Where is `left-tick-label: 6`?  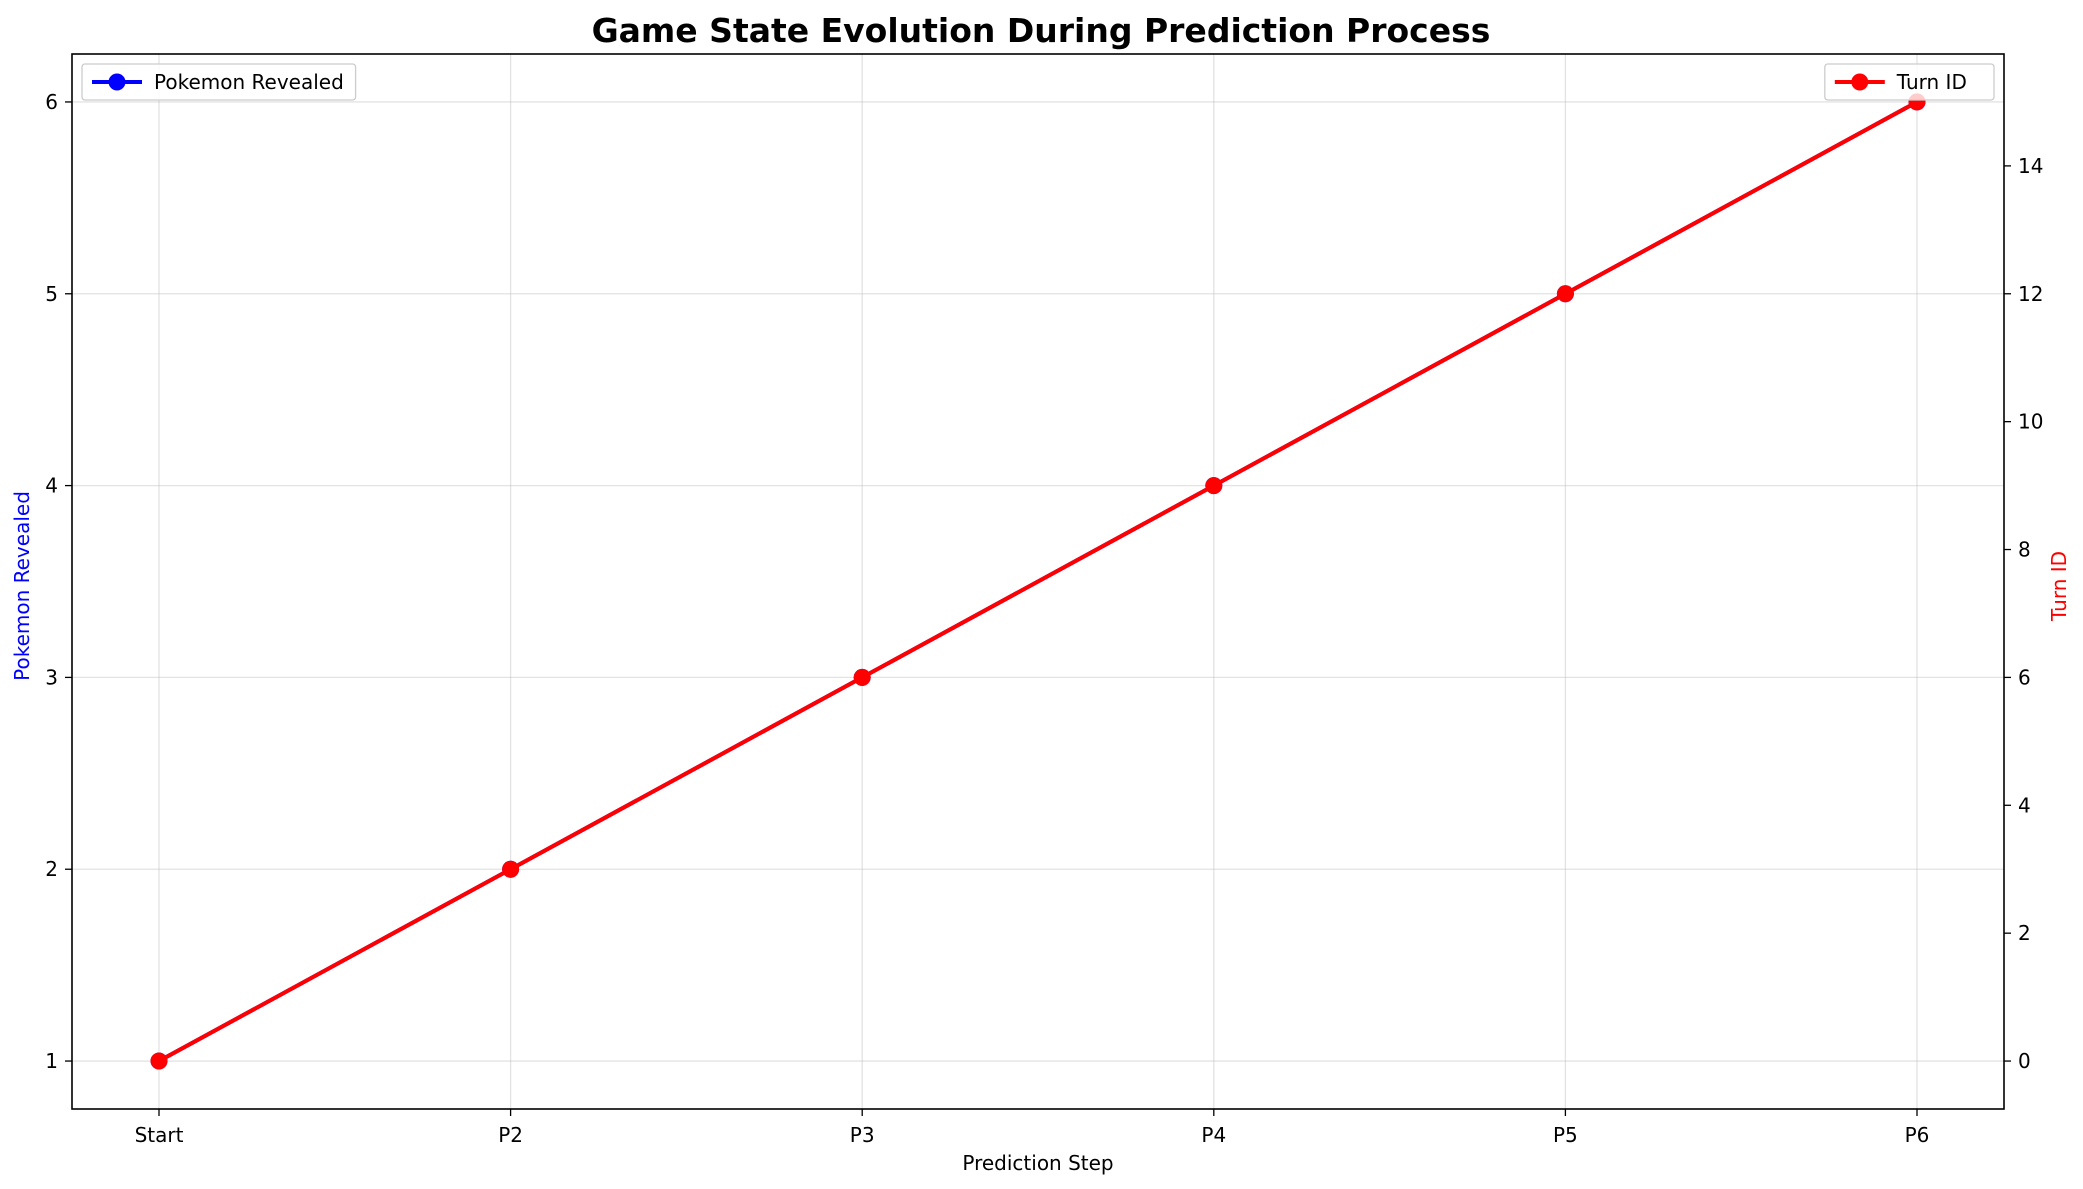 left-tick-label: 6 is located at coordinates (51, 102).